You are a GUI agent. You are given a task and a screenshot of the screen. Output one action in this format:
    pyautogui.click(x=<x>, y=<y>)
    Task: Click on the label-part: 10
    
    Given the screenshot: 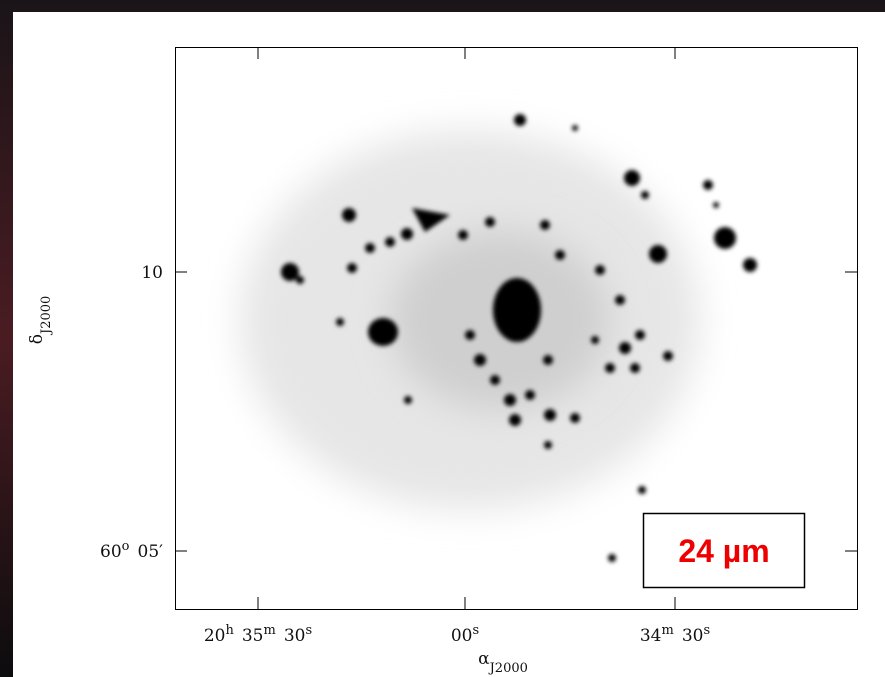 What is the action you would take?
    pyautogui.click(x=152, y=273)
    